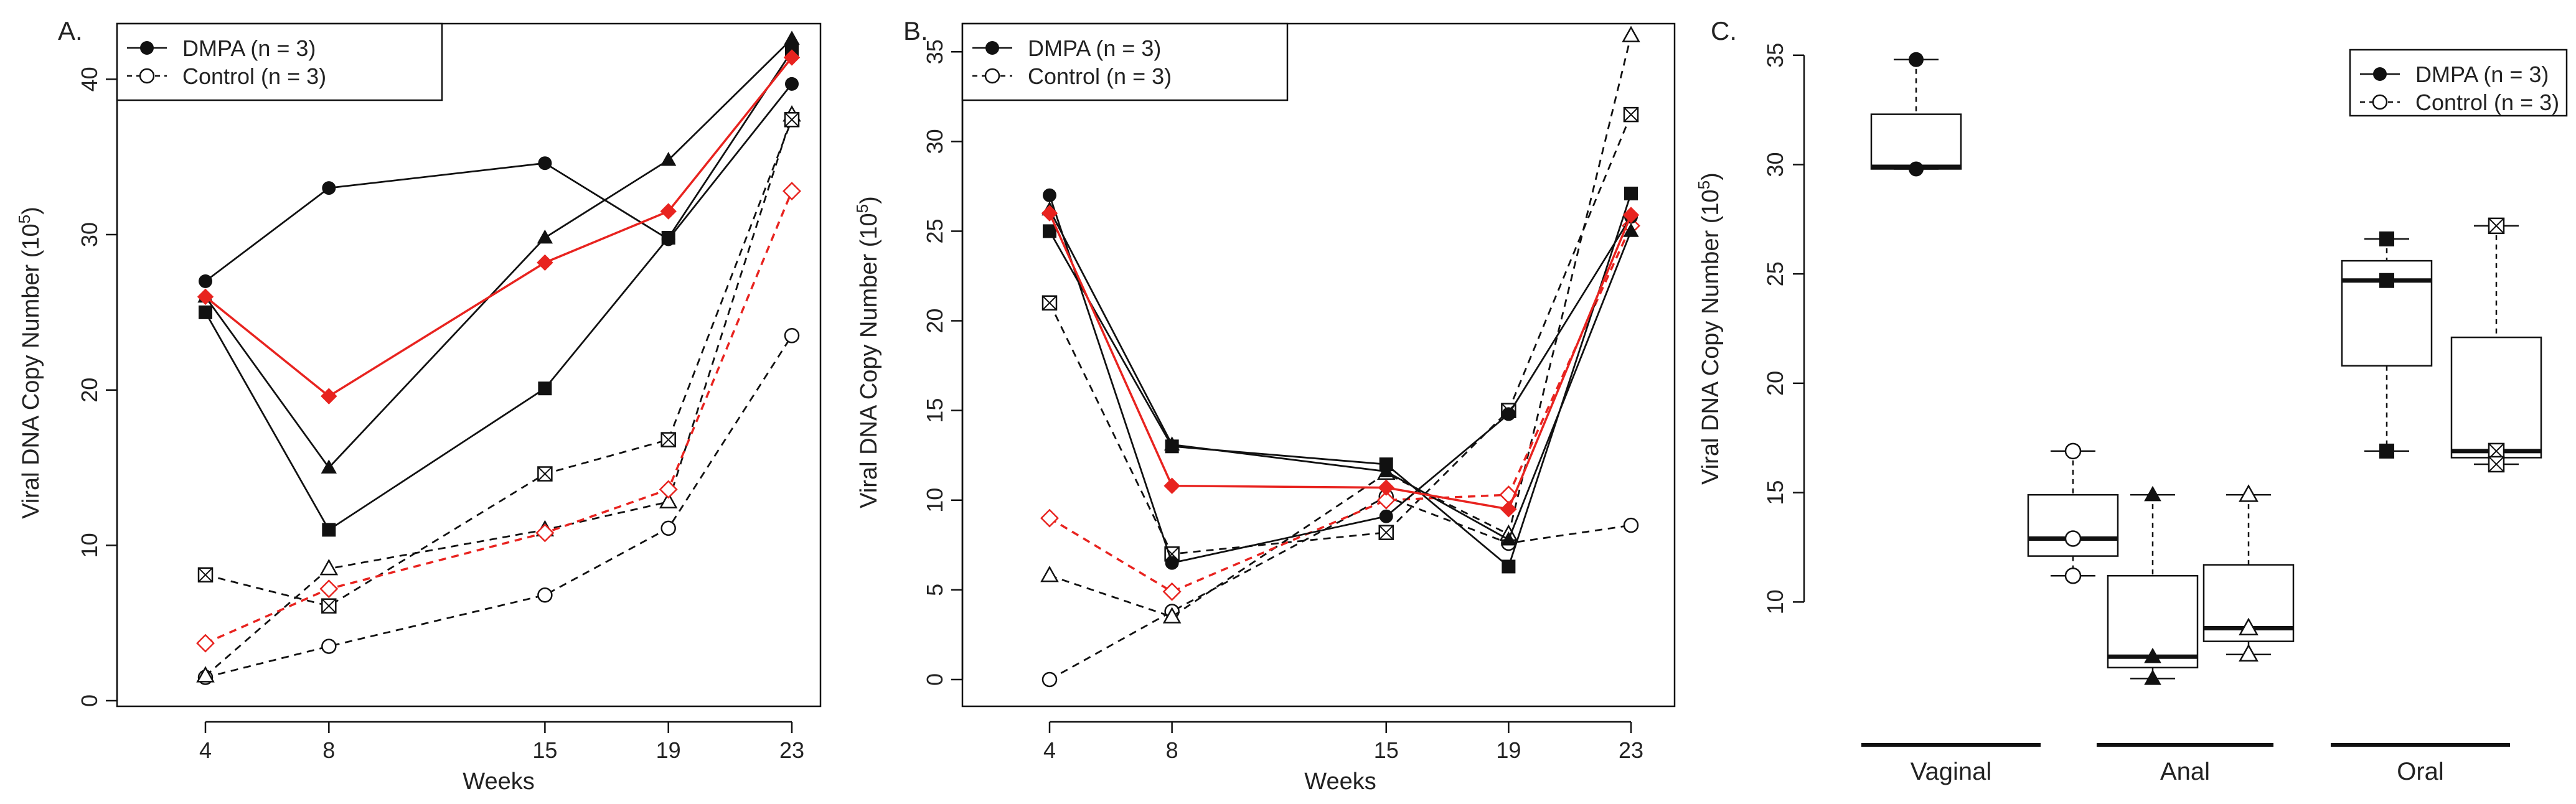 This screenshot has height=804, width=2576. I want to click on series-dmpa-square, so click(1340, 380).